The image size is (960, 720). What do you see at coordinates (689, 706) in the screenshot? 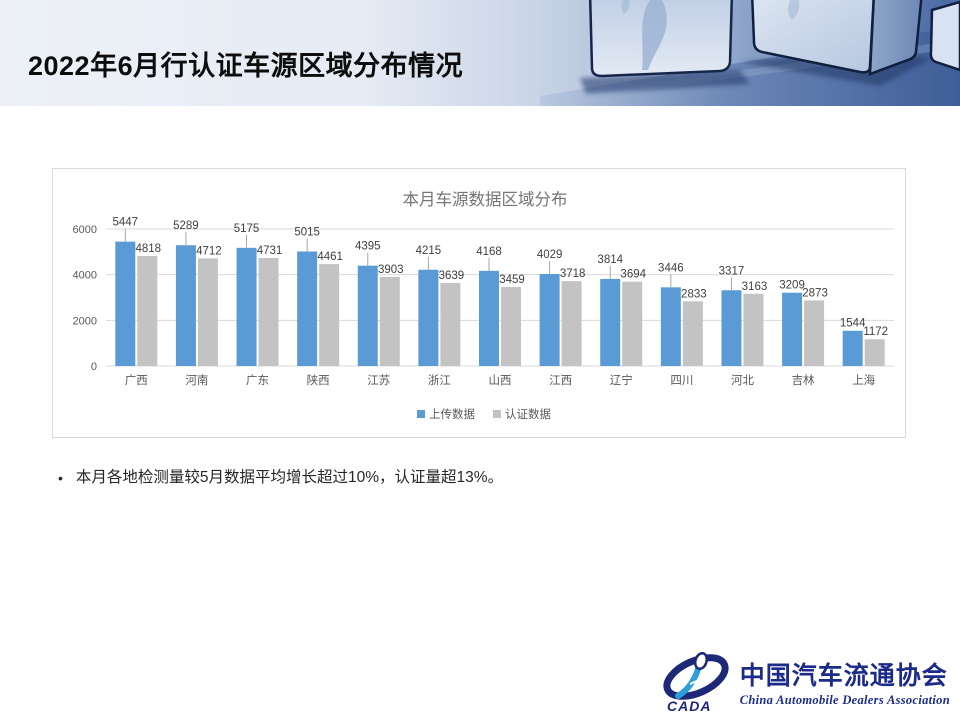
I see `cada-acronym: CADA` at bounding box center [689, 706].